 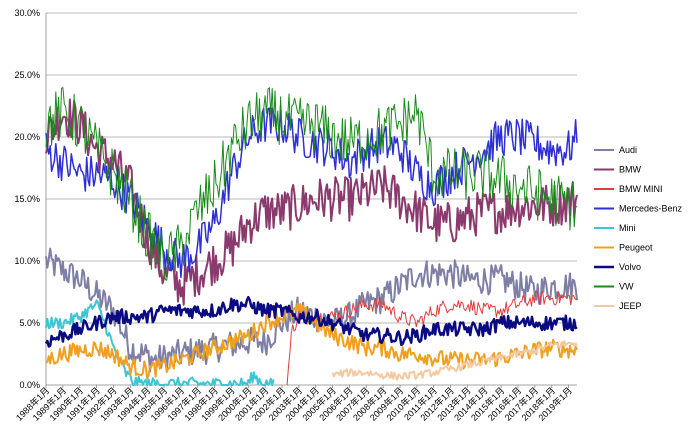 I want to click on y-tick-label: 25.0%, so click(x=27, y=75).